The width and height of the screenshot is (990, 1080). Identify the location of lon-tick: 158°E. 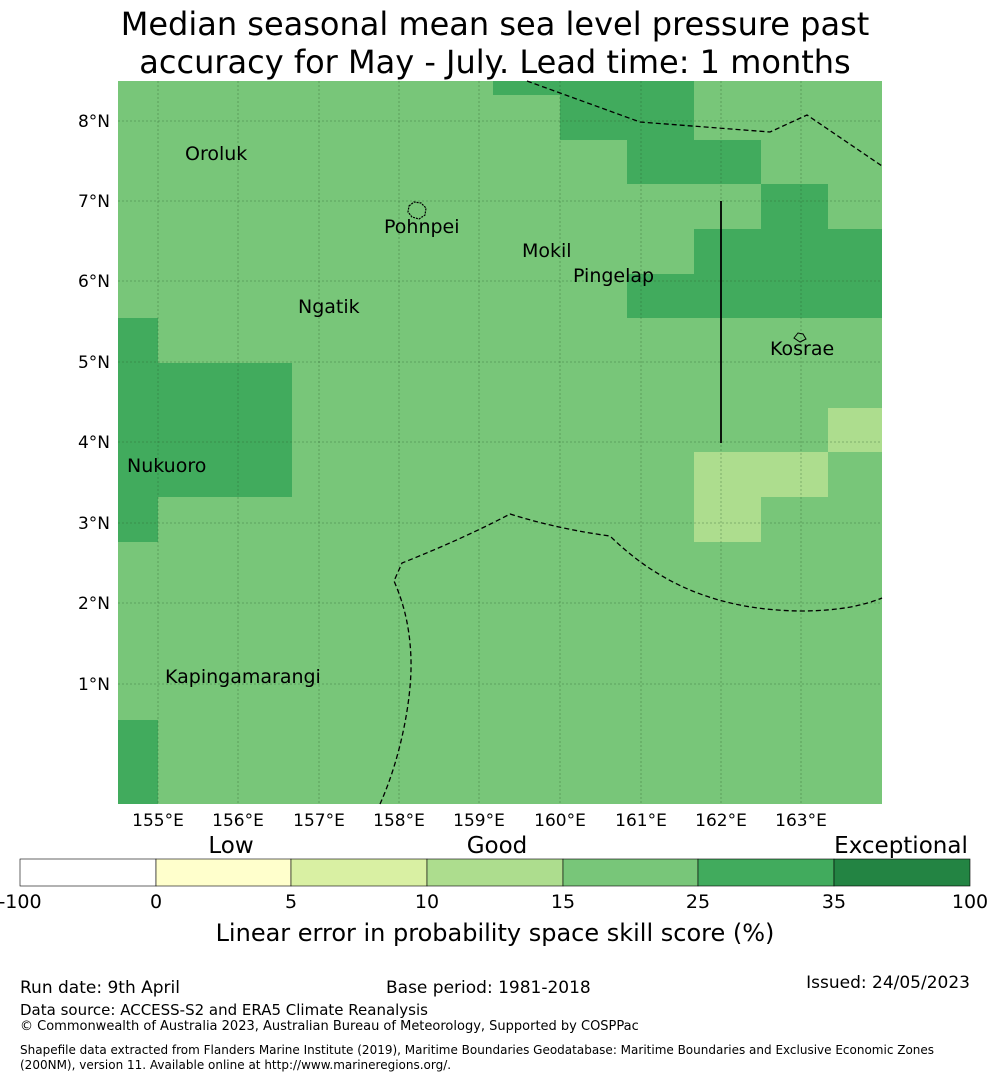
(399, 821).